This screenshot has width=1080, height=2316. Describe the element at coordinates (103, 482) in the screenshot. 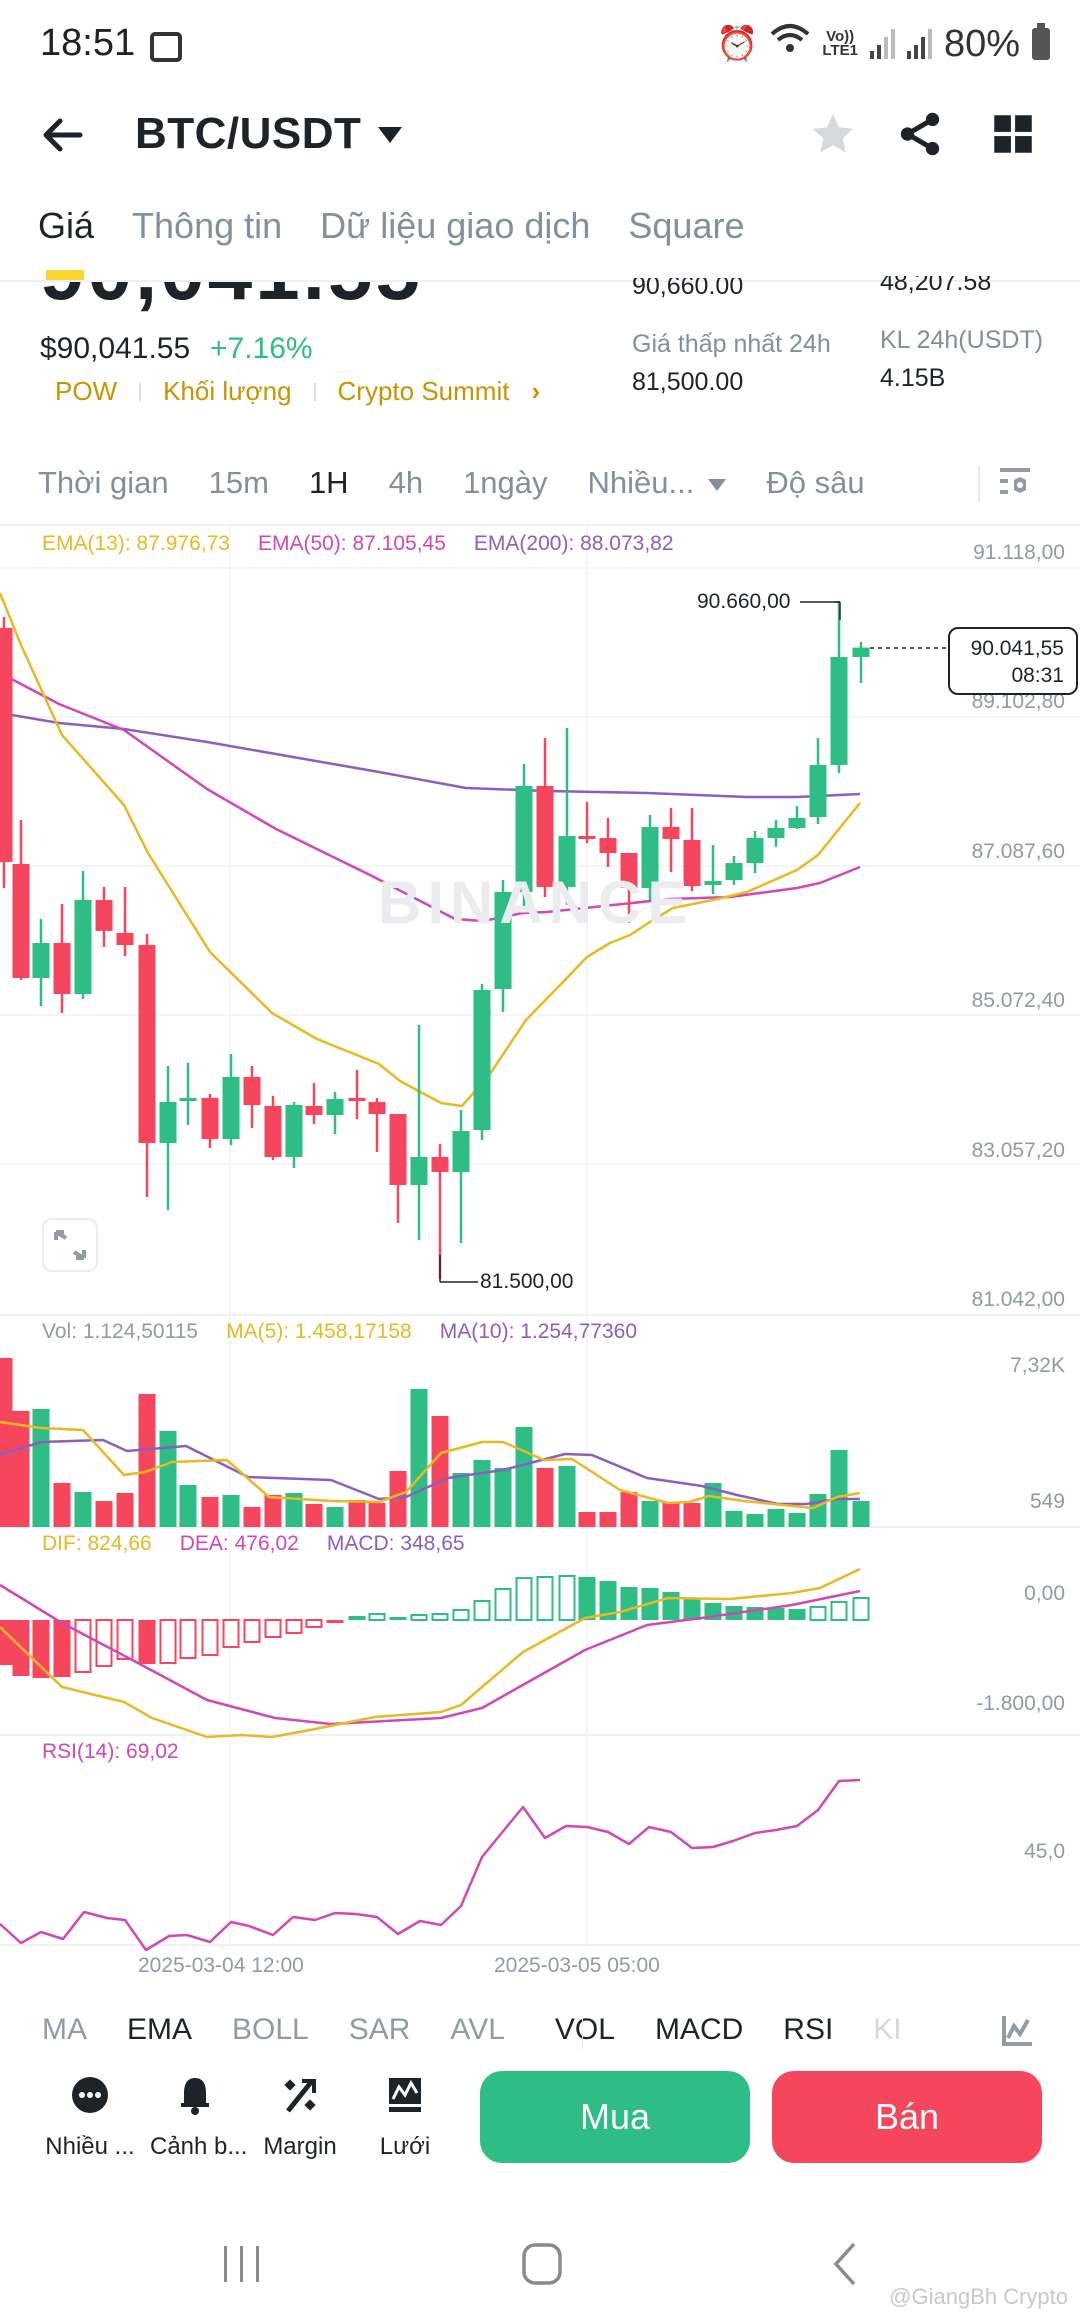

I see `timeframe-time: Thời gian` at that location.